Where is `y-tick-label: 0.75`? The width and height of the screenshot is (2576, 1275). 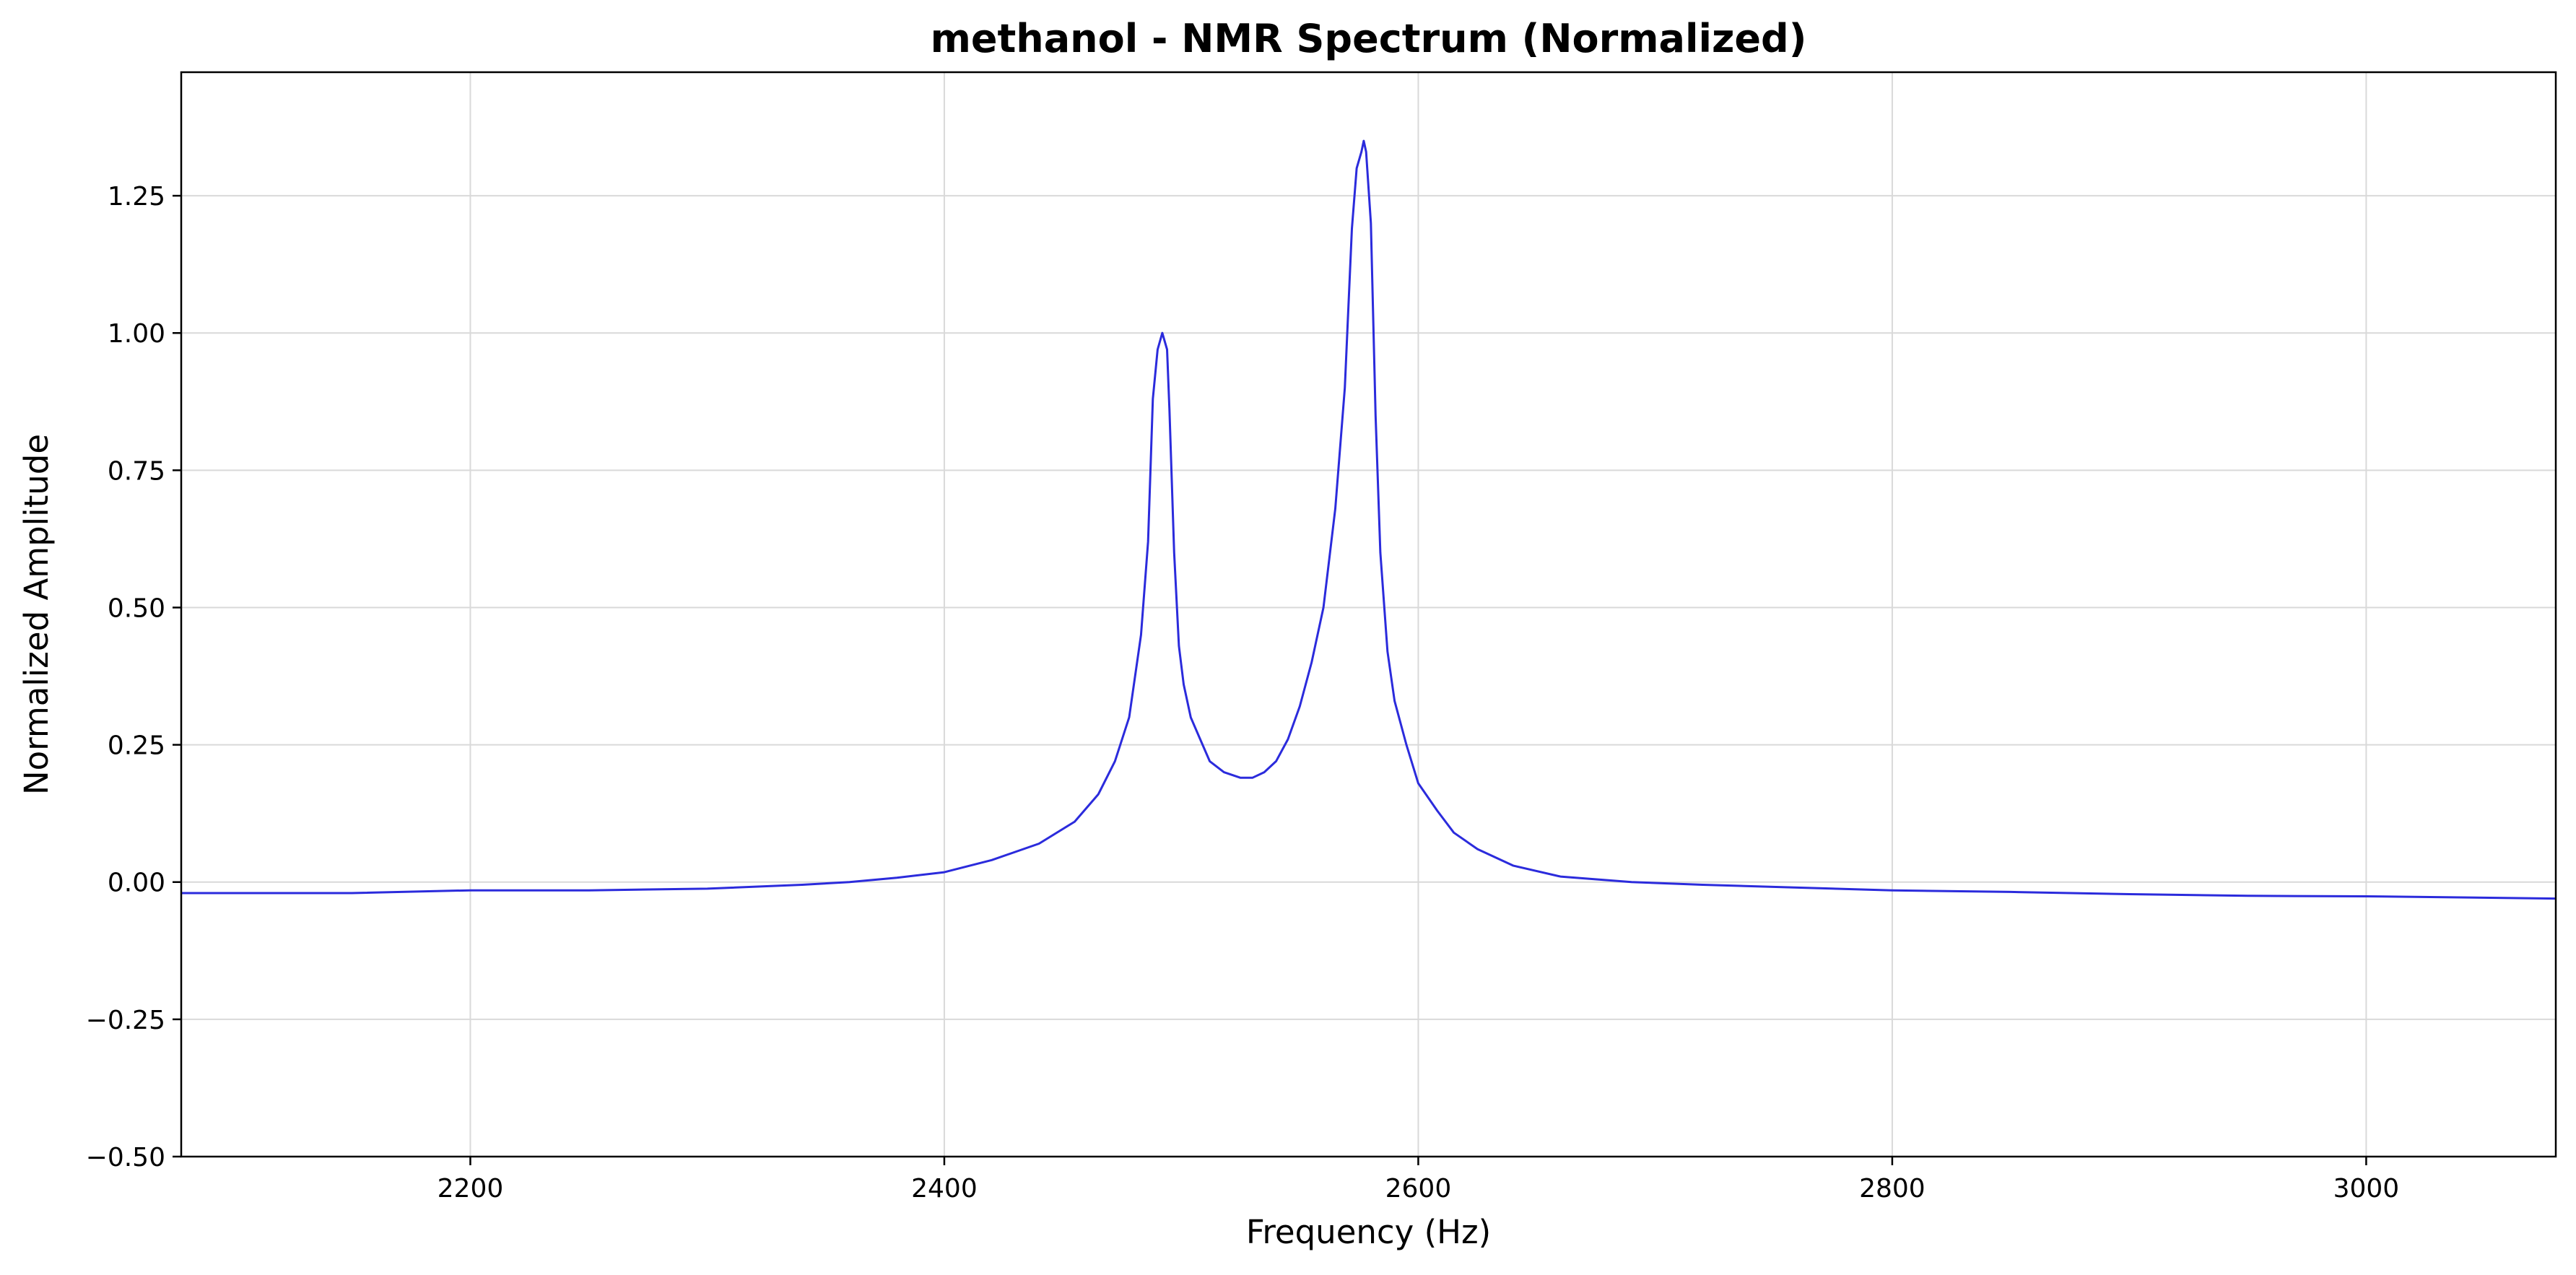
y-tick-label: 0.75 is located at coordinates (136, 471).